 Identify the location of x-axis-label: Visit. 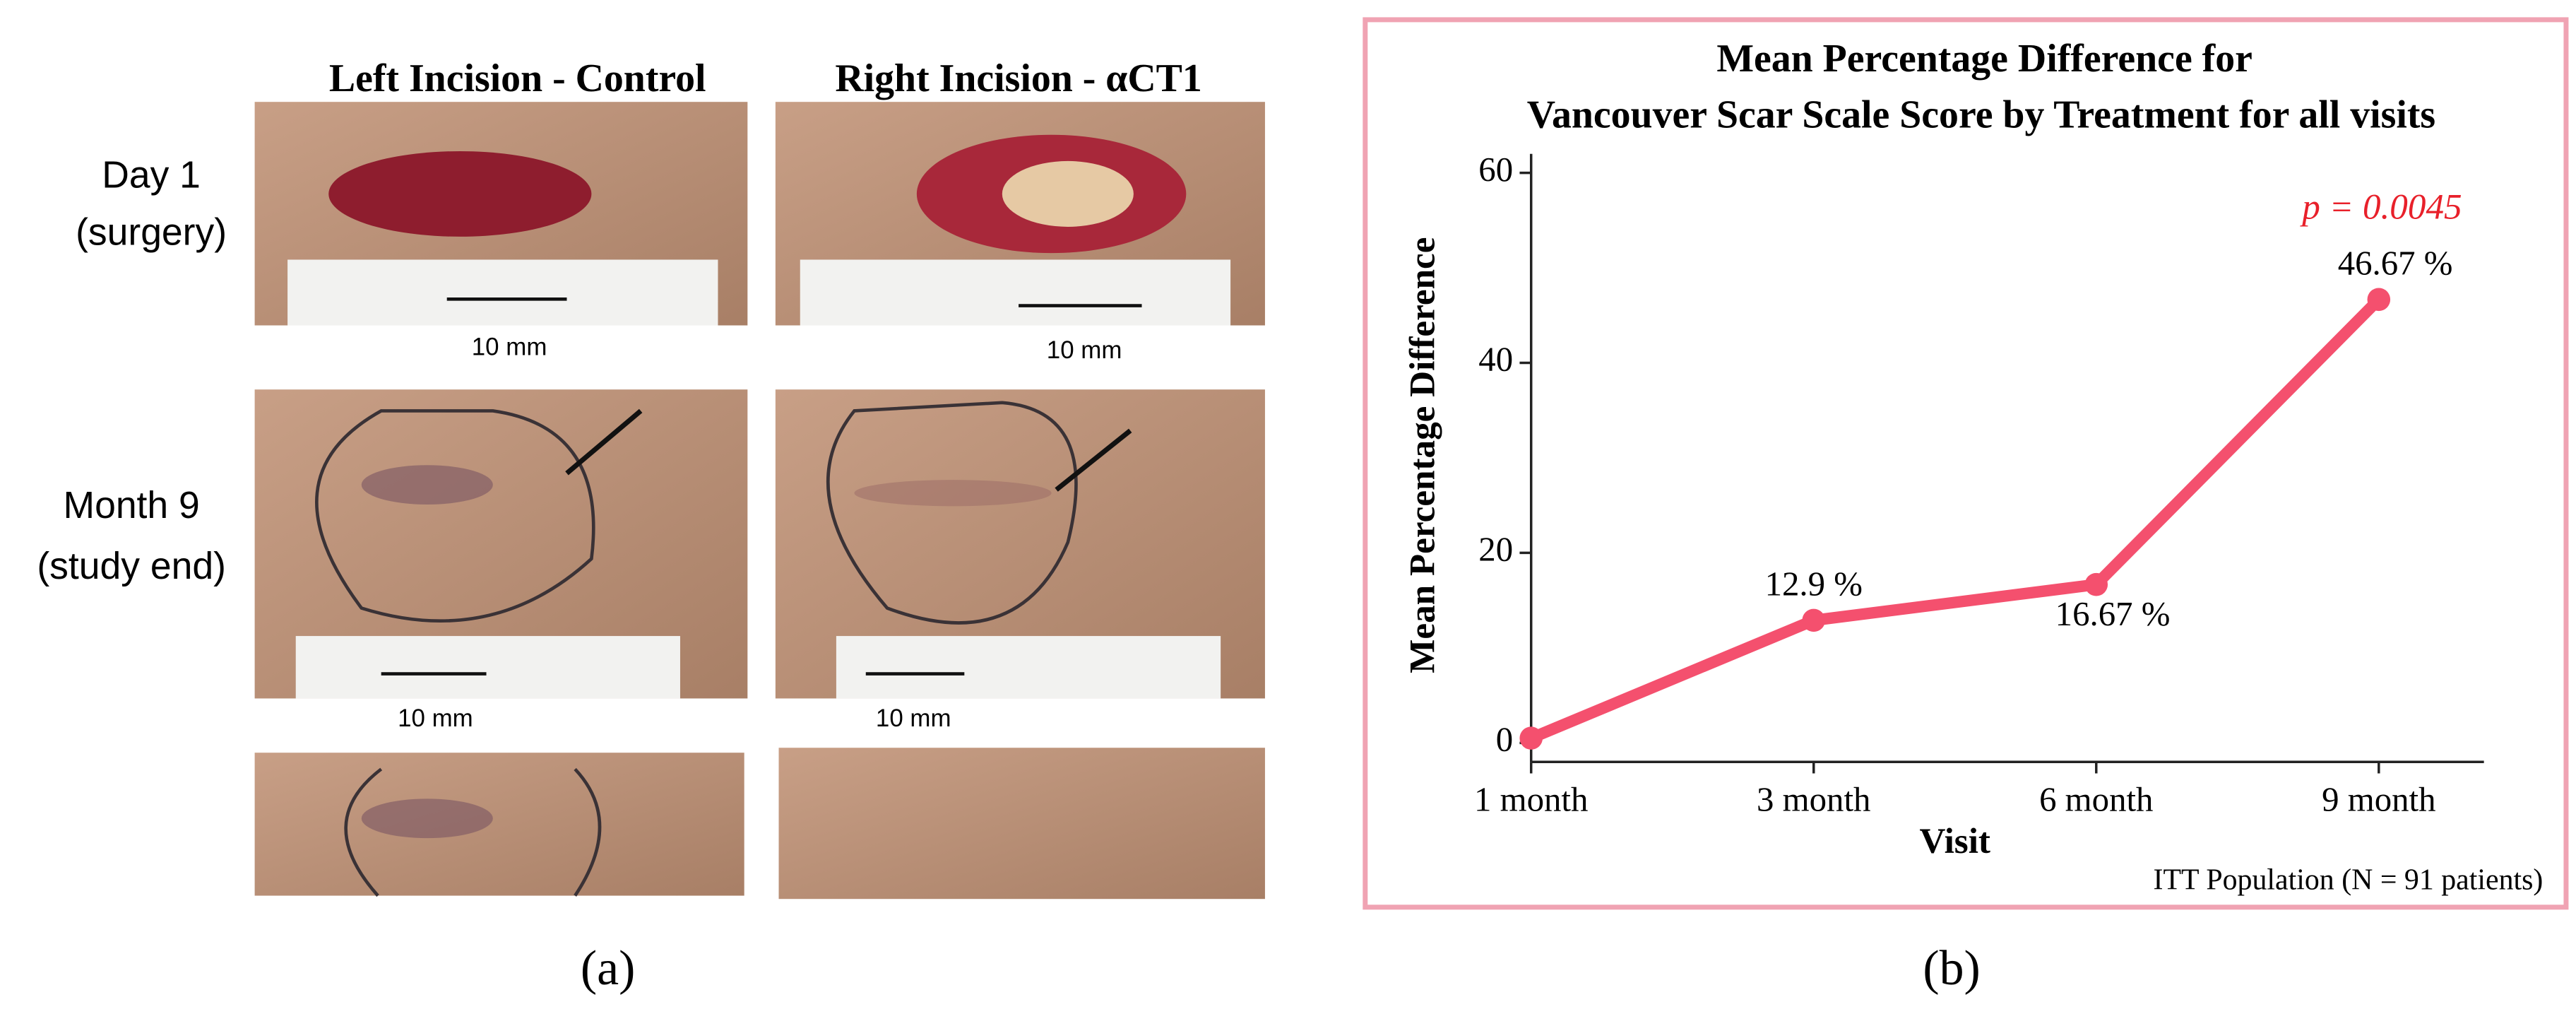
(1955, 841).